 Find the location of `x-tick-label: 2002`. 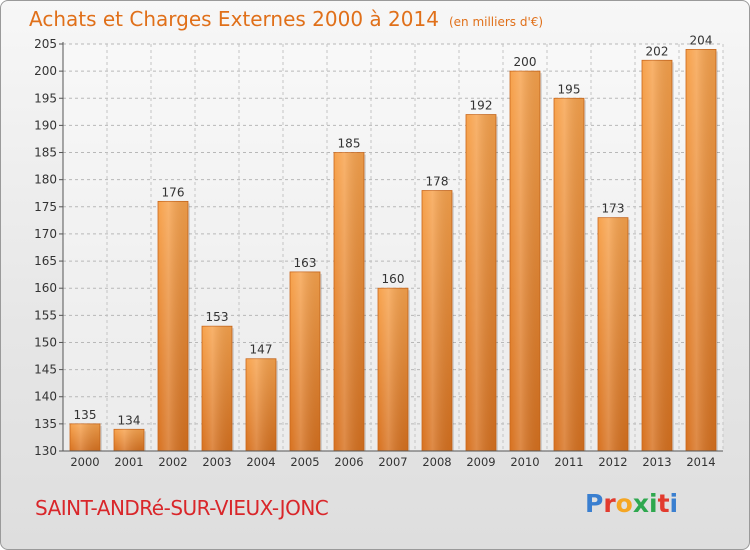

x-tick-label: 2002 is located at coordinates (172, 462).